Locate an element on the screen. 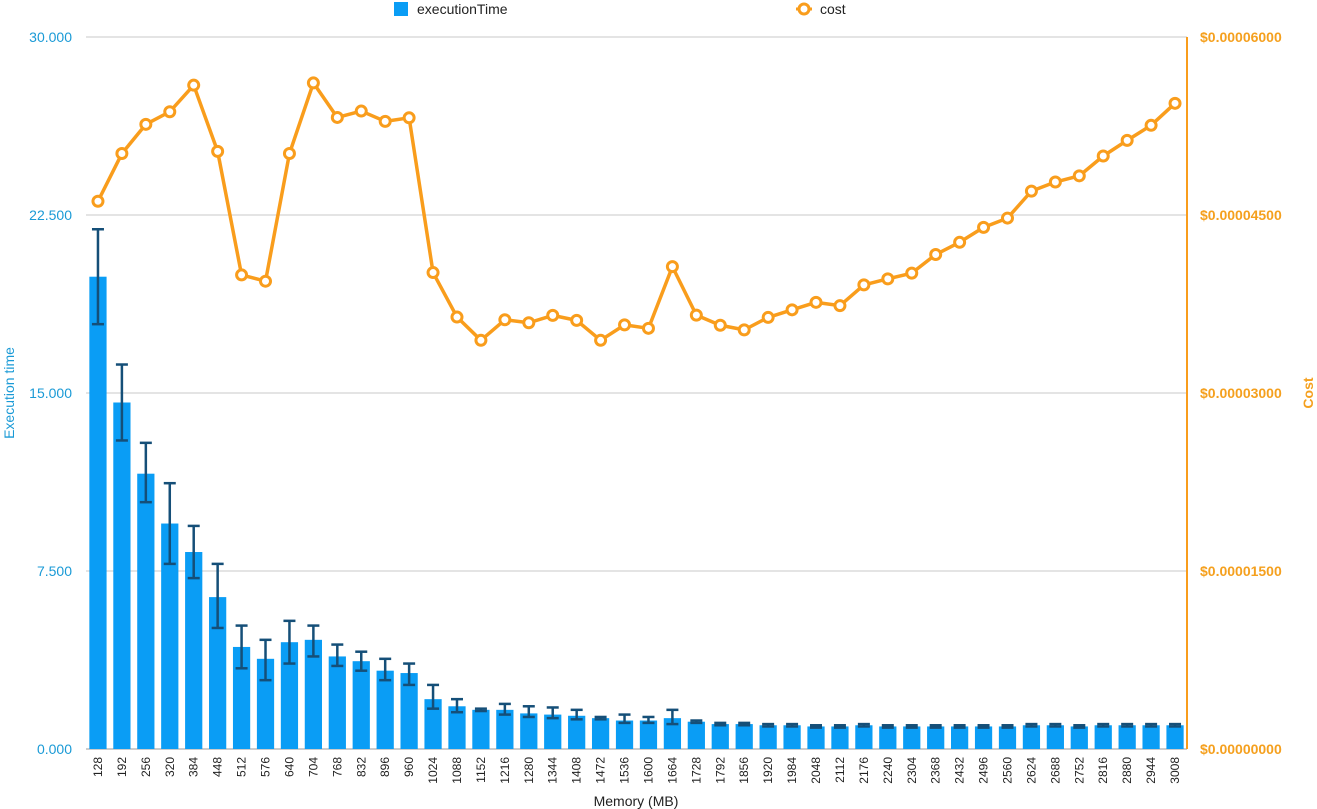 The image size is (1317, 809). y-tick-label: 30.000 is located at coordinates (50, 37).